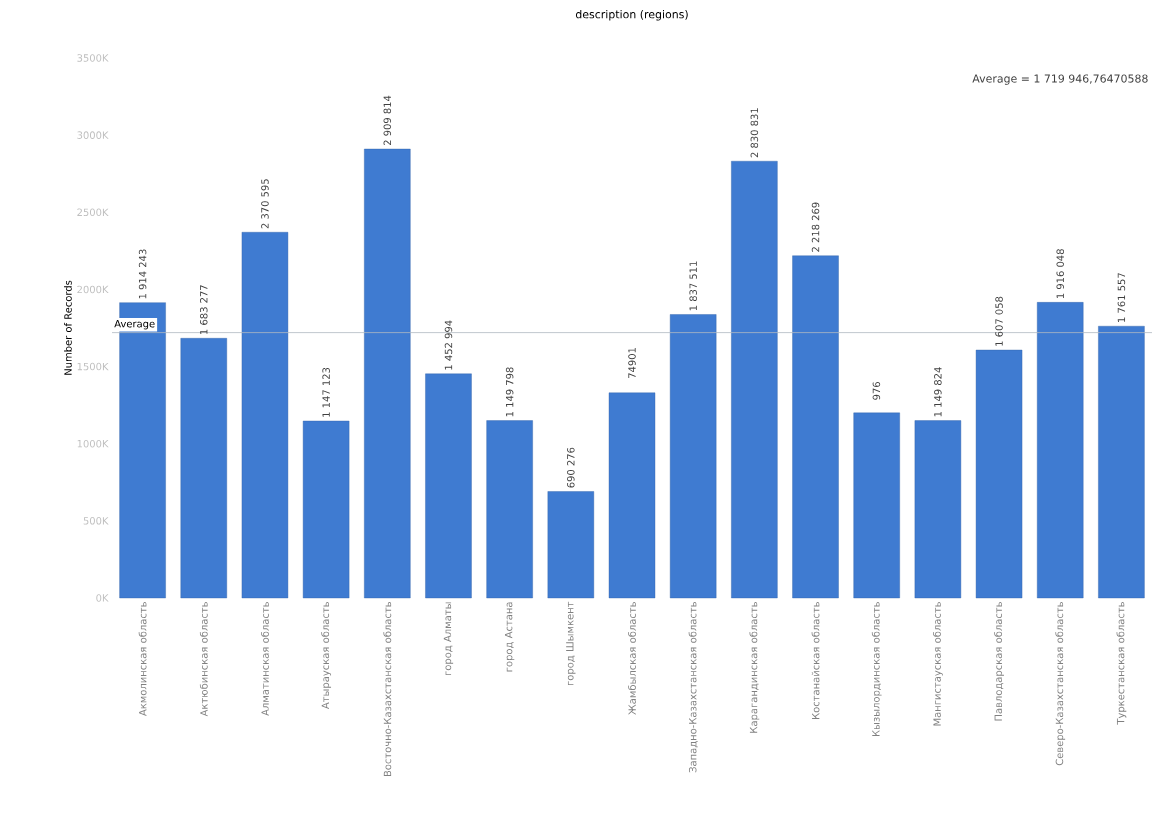  I want to click on x-tick-label: Западно-Казахстанская область, so click(693, 687).